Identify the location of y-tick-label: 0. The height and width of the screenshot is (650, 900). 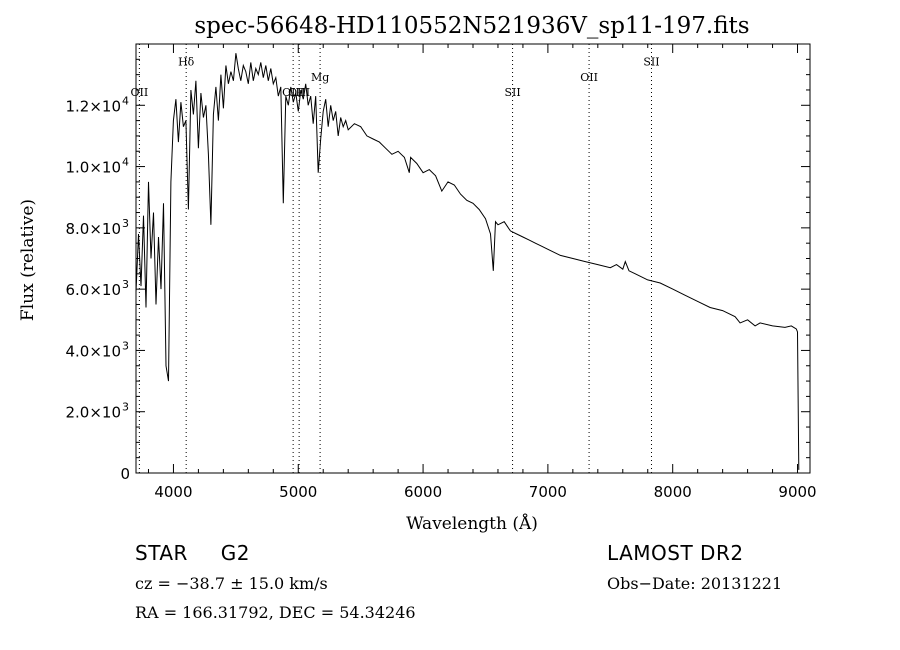
(125, 474).